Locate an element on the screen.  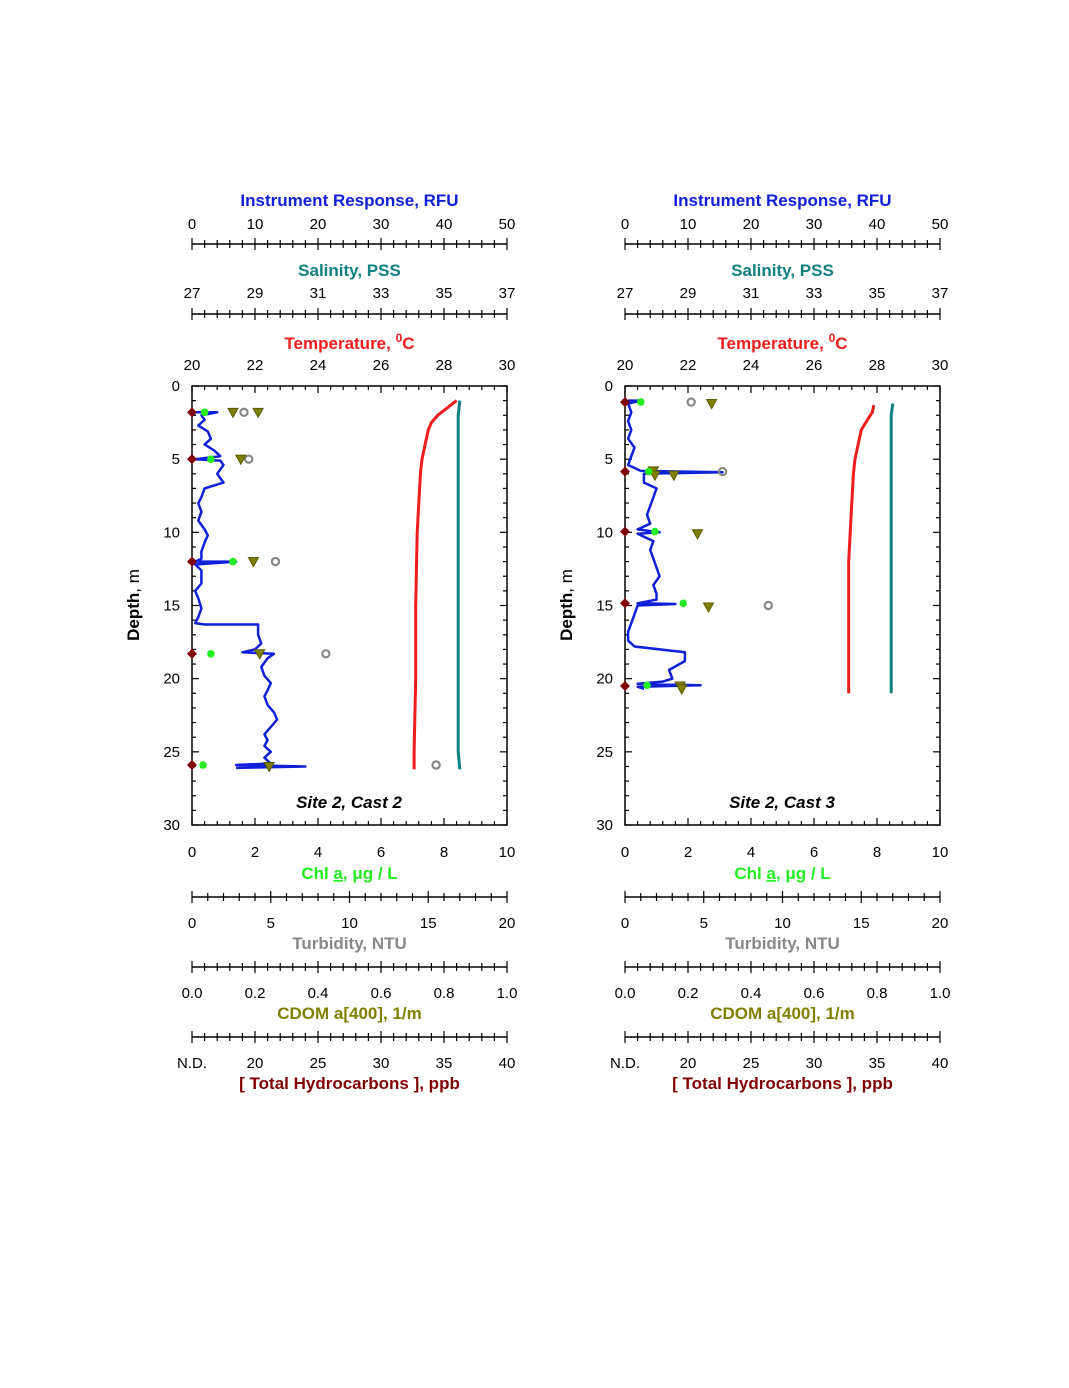
salinity-tick-label: 31 is located at coordinates (318, 293).